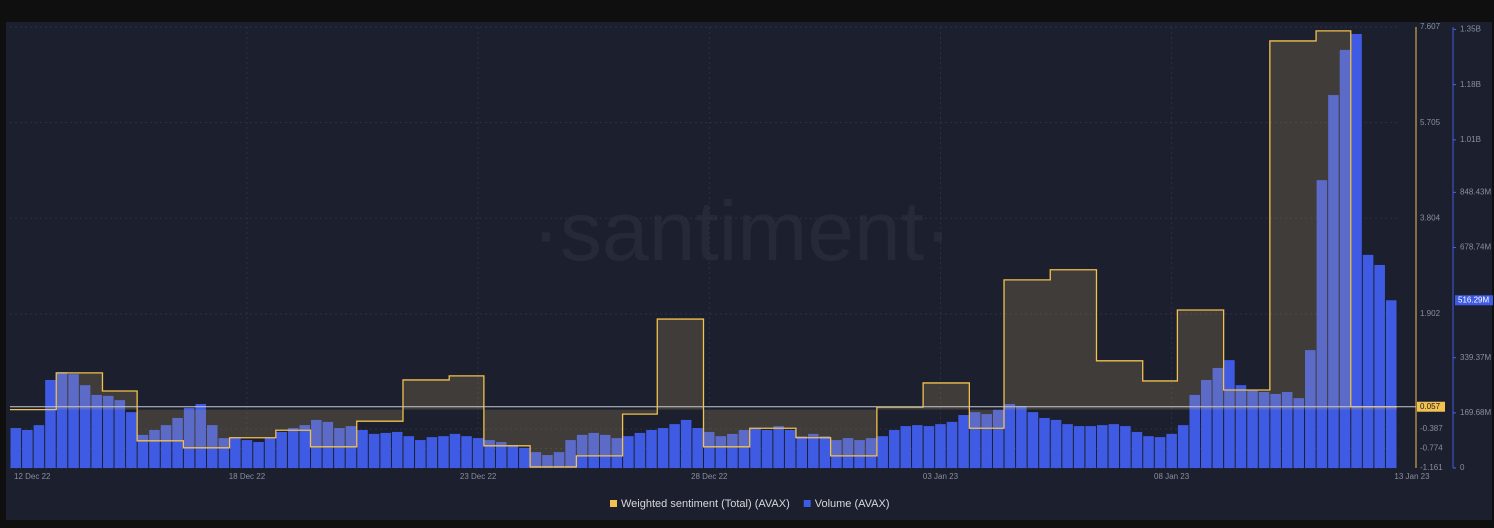 The height and width of the screenshot is (528, 1494). I want to click on last-value-box, so click(1474, 300).